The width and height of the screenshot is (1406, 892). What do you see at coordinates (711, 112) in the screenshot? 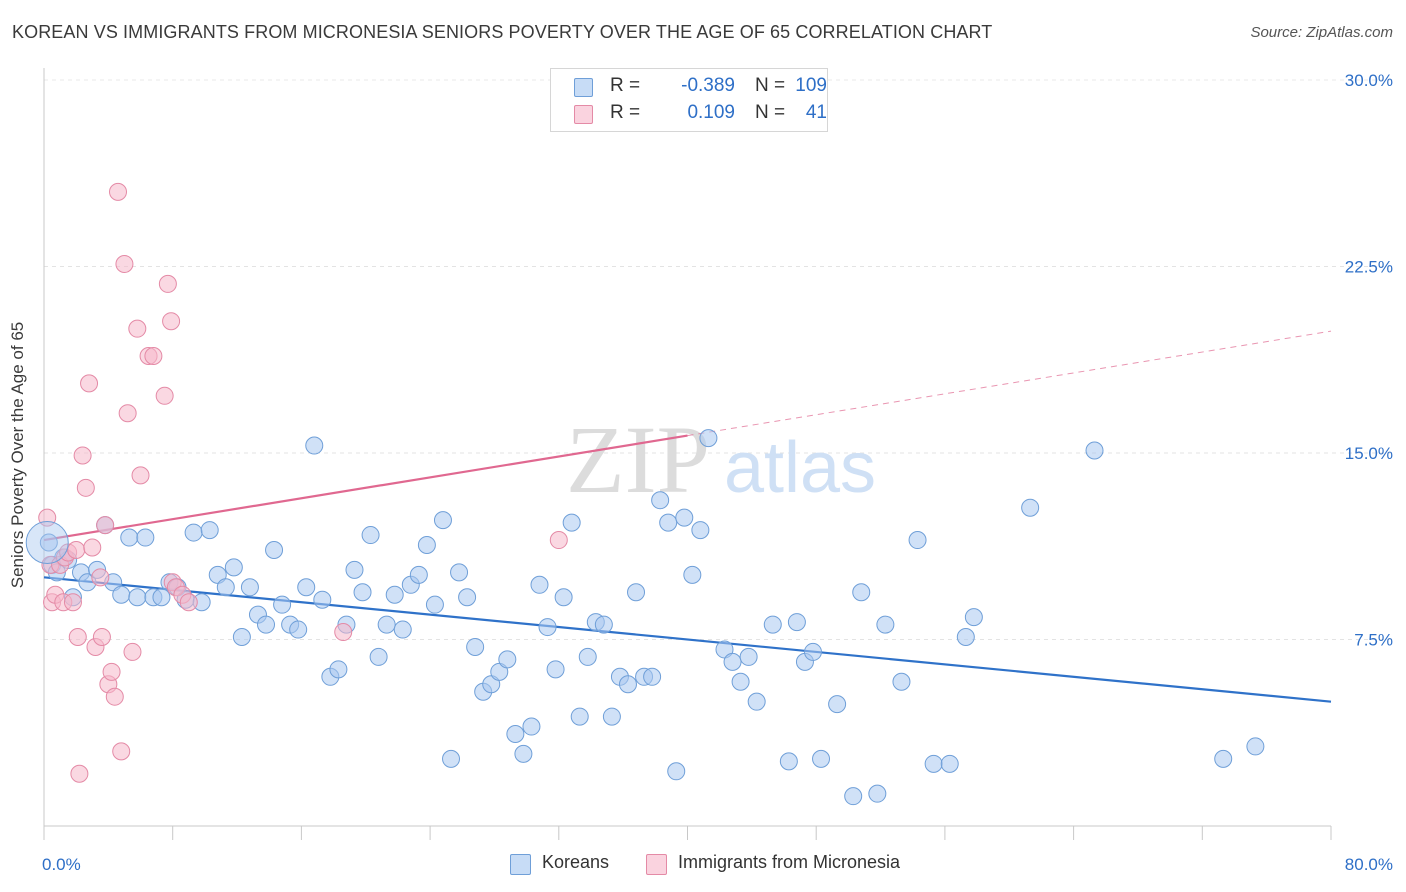
I see `r-value: 0.109` at bounding box center [711, 112].